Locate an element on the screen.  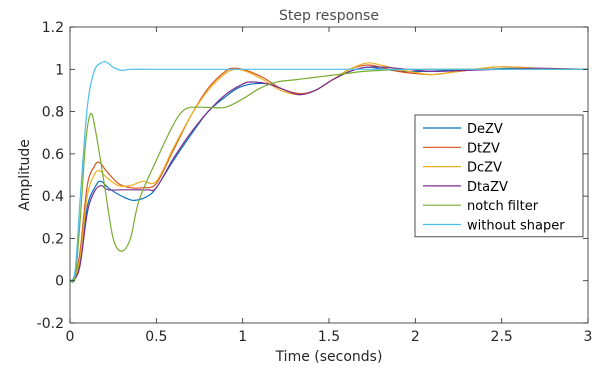
x-tick-label: 0 is located at coordinates (70, 337).